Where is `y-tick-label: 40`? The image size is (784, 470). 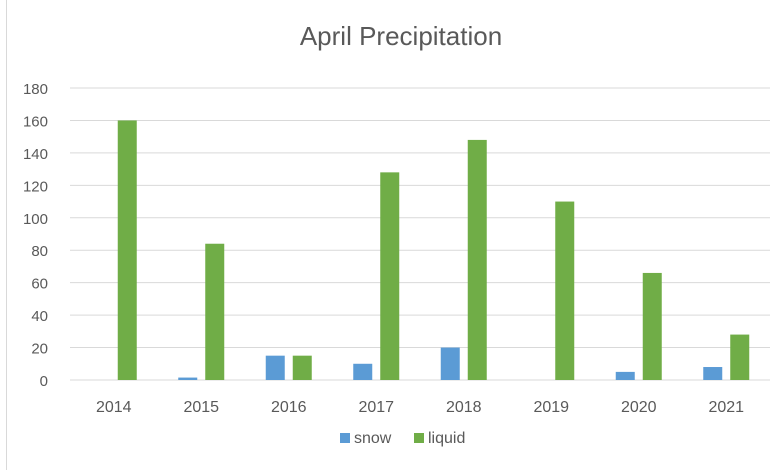 y-tick-label: 40 is located at coordinates (39, 316).